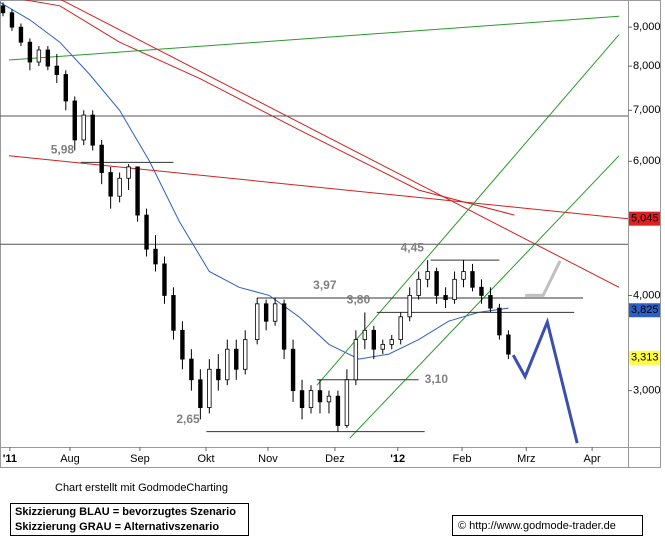 This screenshot has height=547, width=665. I want to click on price-marker-label: 5,045, so click(645, 219).